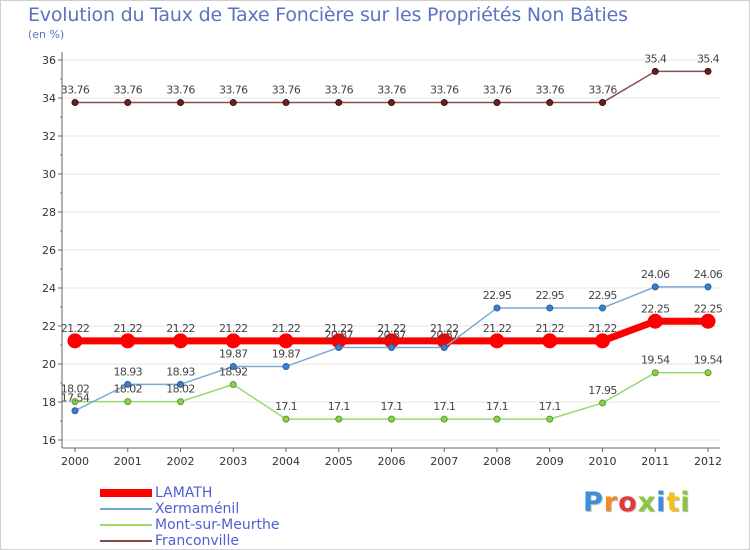 Image resolution: width=750 pixels, height=550 pixels. What do you see at coordinates (233, 372) in the screenshot?
I see `data-label-mont-sur-meurthe: 18.92` at bounding box center [233, 372].